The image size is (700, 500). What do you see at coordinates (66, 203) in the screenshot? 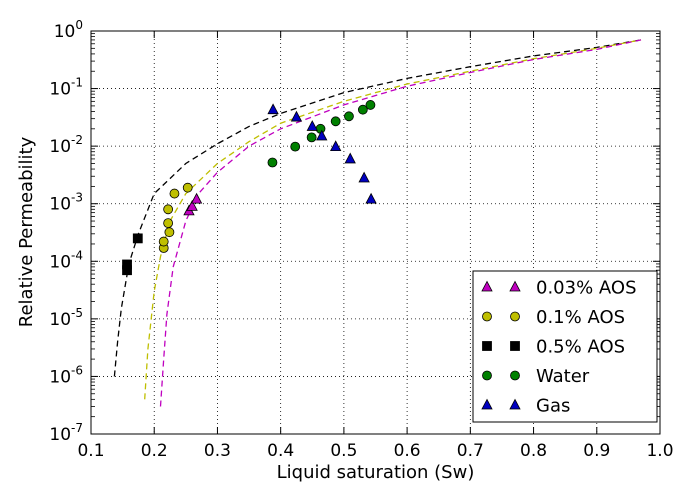
I see `y-tick-label: 10⁻³` at bounding box center [66, 203].